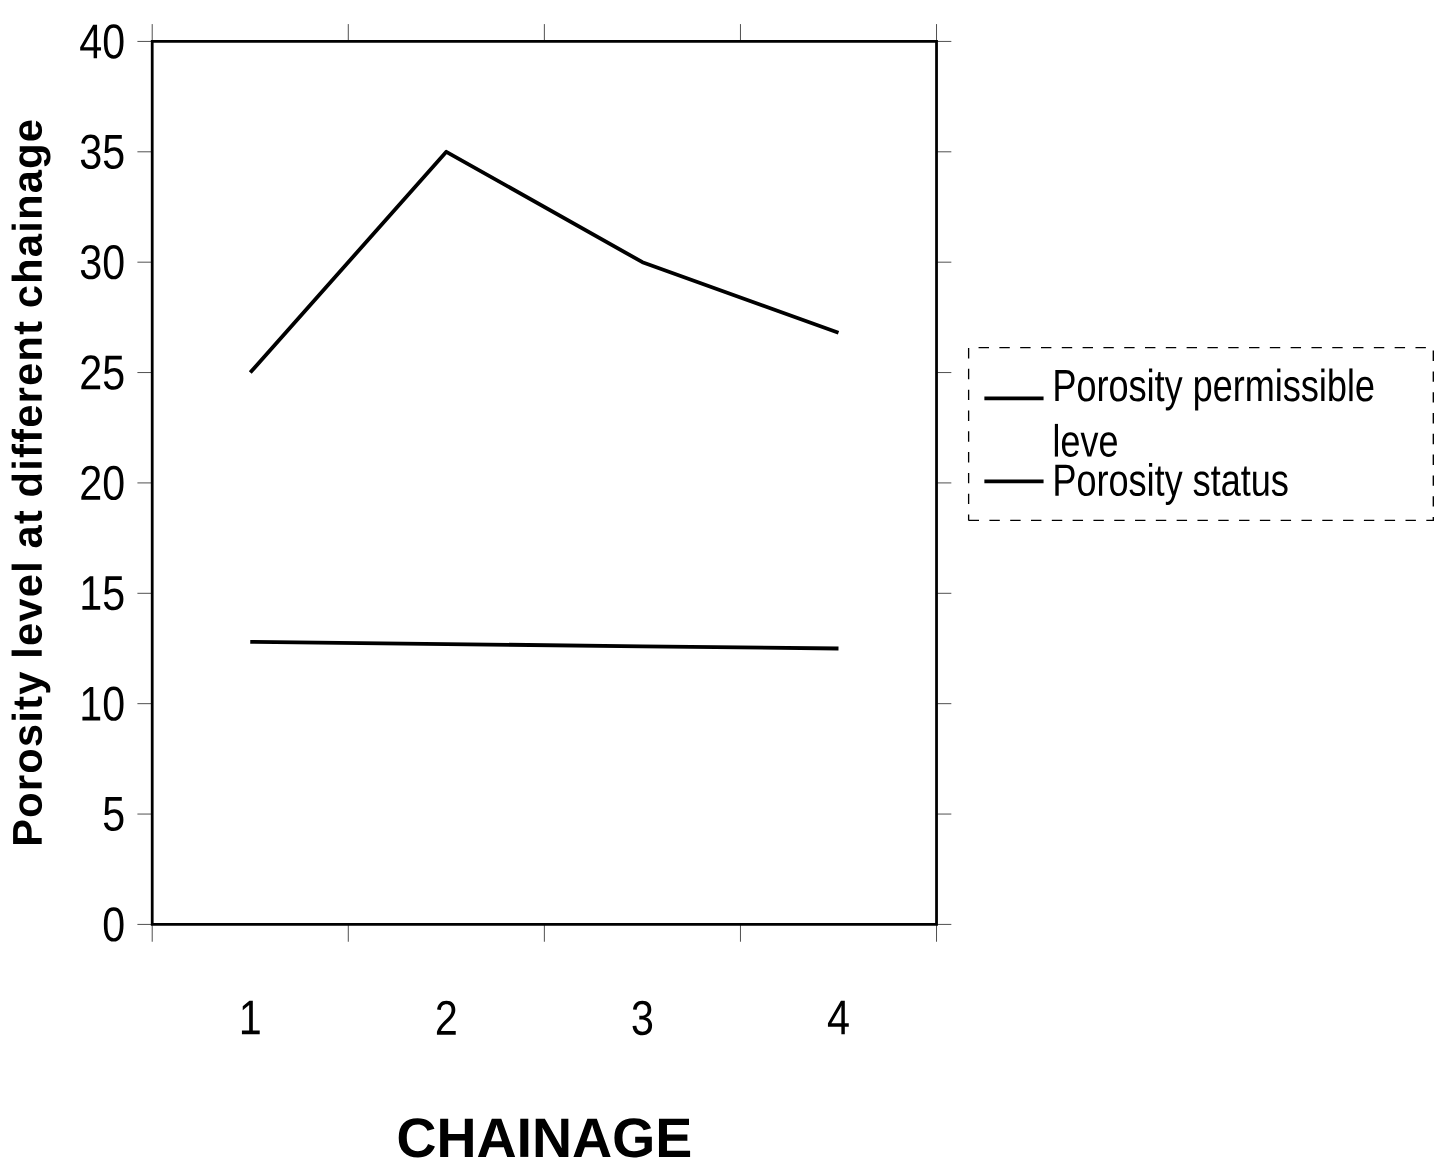  What do you see at coordinates (544, 1138) in the screenshot?
I see `x-axis-title: CHAINAGE` at bounding box center [544, 1138].